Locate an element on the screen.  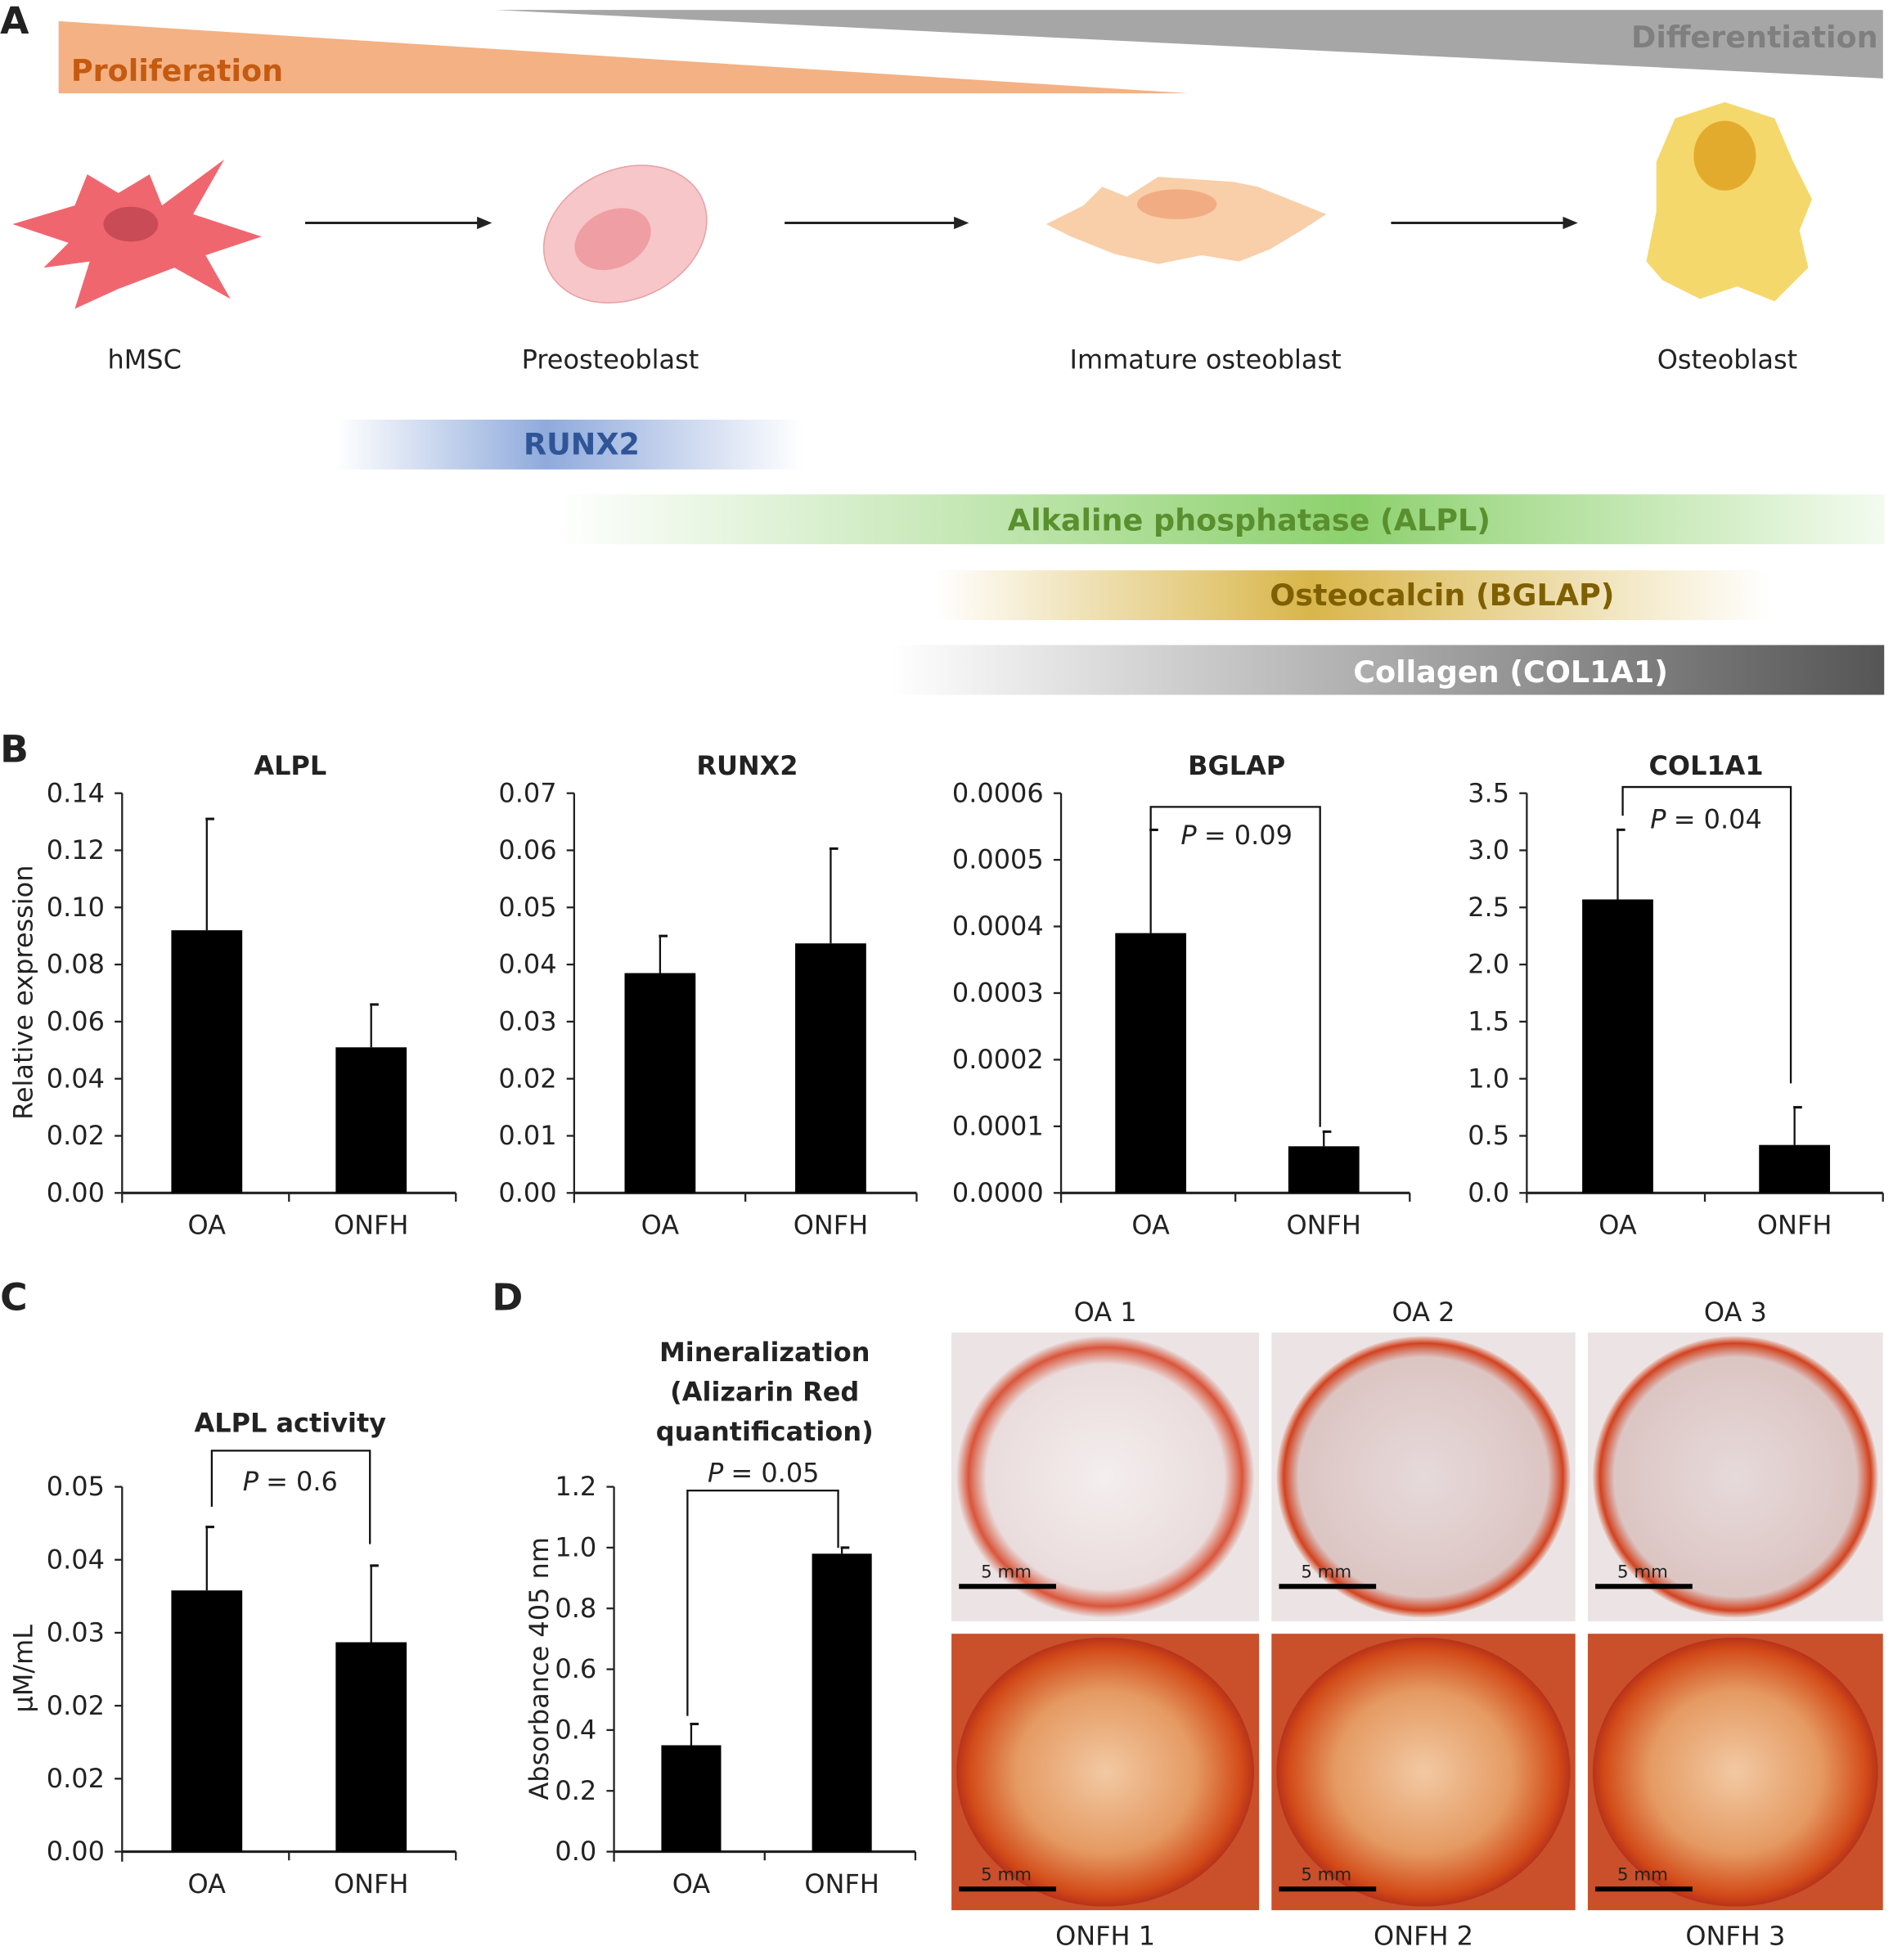
y-tick-label: 1.5 is located at coordinates (1488, 1021).